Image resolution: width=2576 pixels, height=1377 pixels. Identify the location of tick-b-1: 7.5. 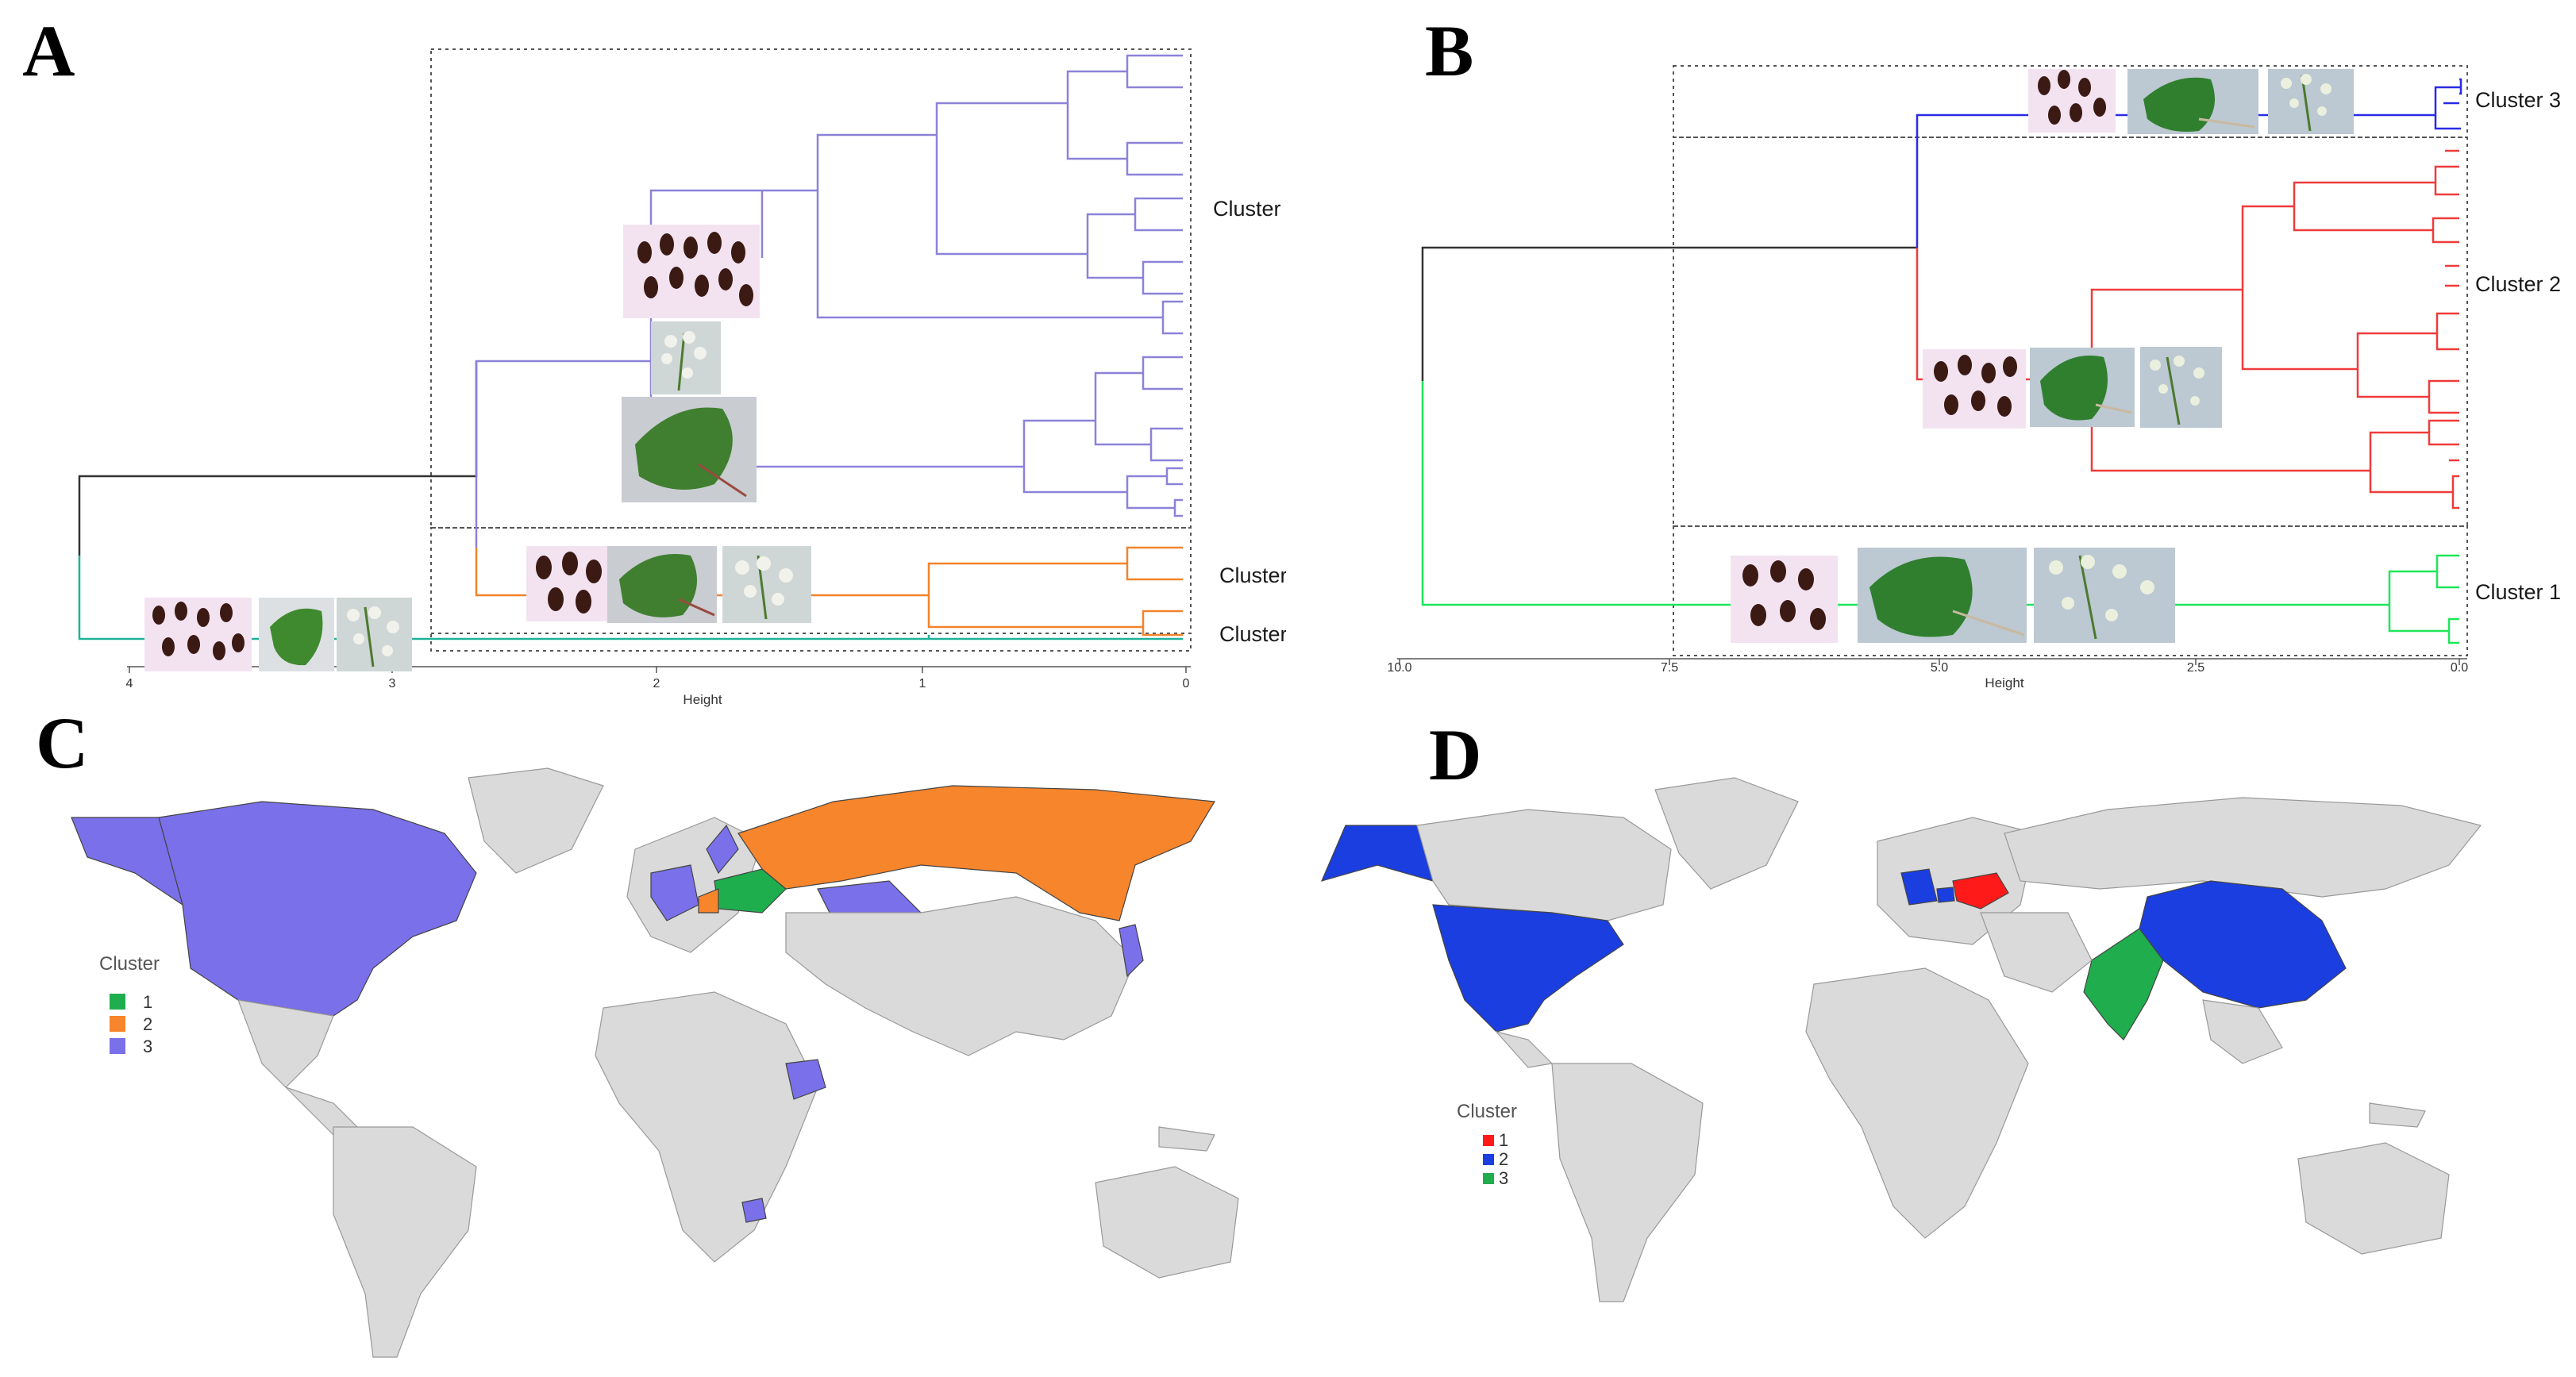
(1669, 668).